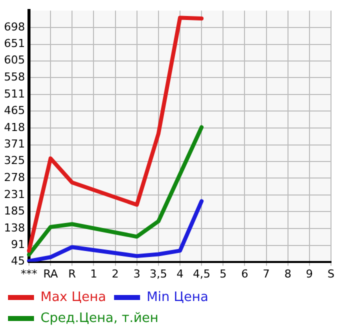 The width and height of the screenshot is (345, 335). I want to click on y-tick-label: 558, so click(14, 77).